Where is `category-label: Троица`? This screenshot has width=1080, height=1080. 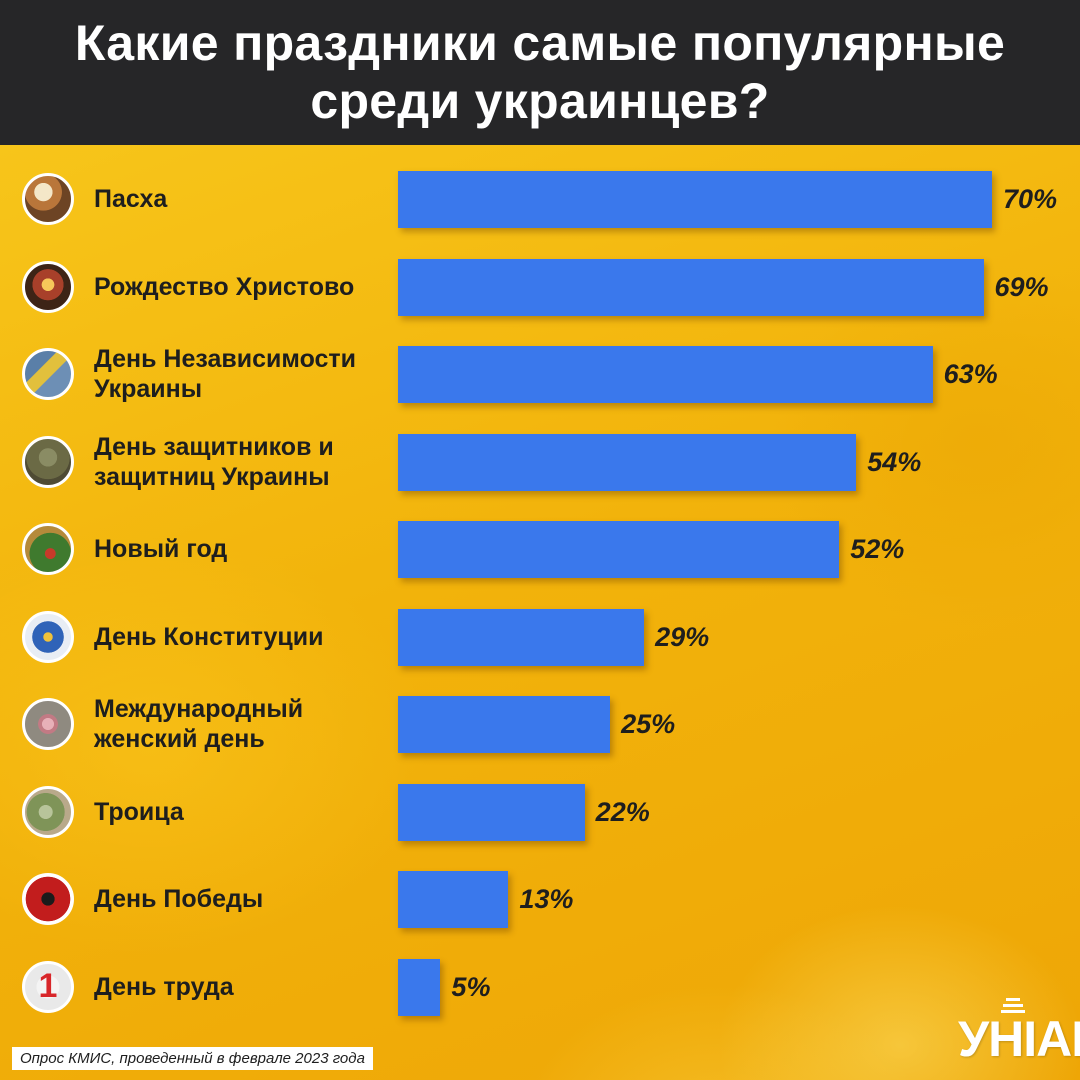 category-label: Троица is located at coordinates (244, 812).